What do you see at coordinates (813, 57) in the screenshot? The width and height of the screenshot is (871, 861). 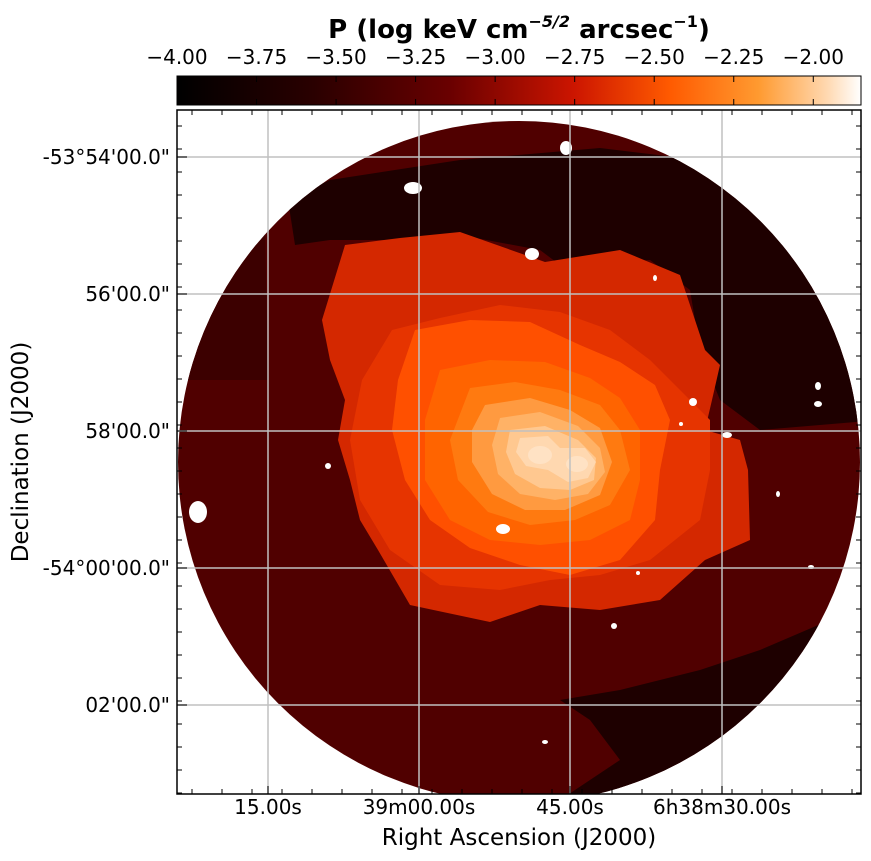 I see `colorbar-tick-label: −2.00` at bounding box center [813, 57].